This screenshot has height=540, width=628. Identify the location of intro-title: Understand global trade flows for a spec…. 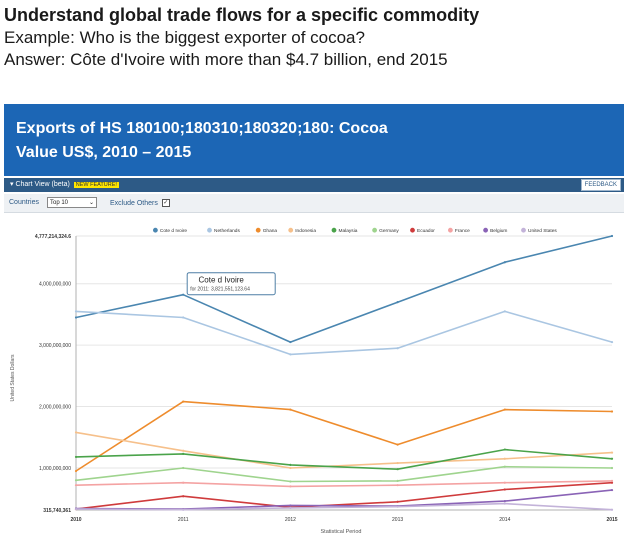
(242, 15).